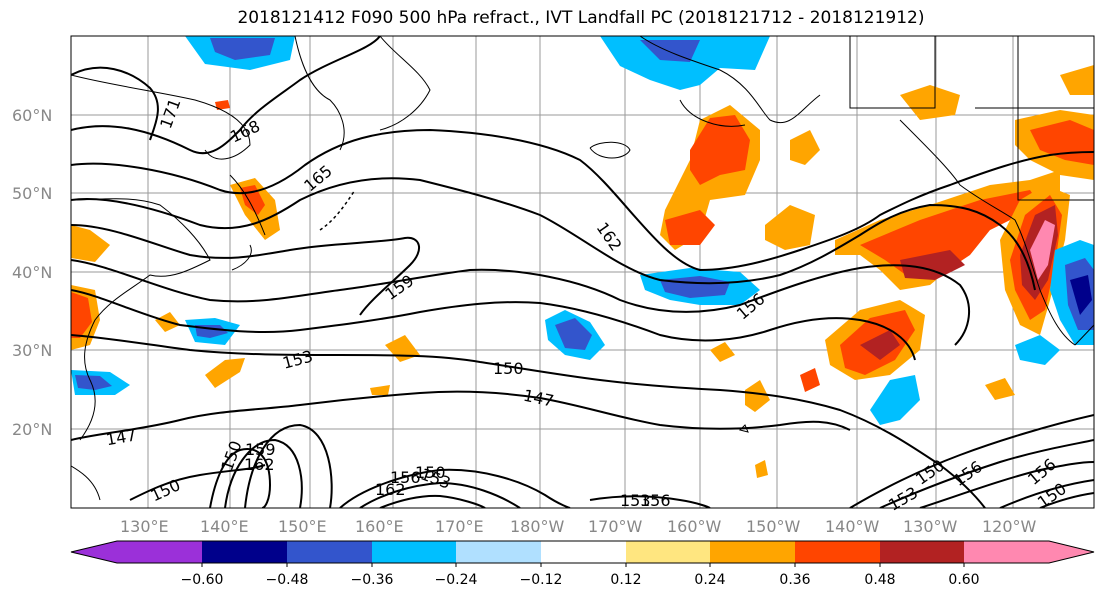  What do you see at coordinates (805, 147) in the screenshot?
I see `shade-pos-ak3` at bounding box center [805, 147].